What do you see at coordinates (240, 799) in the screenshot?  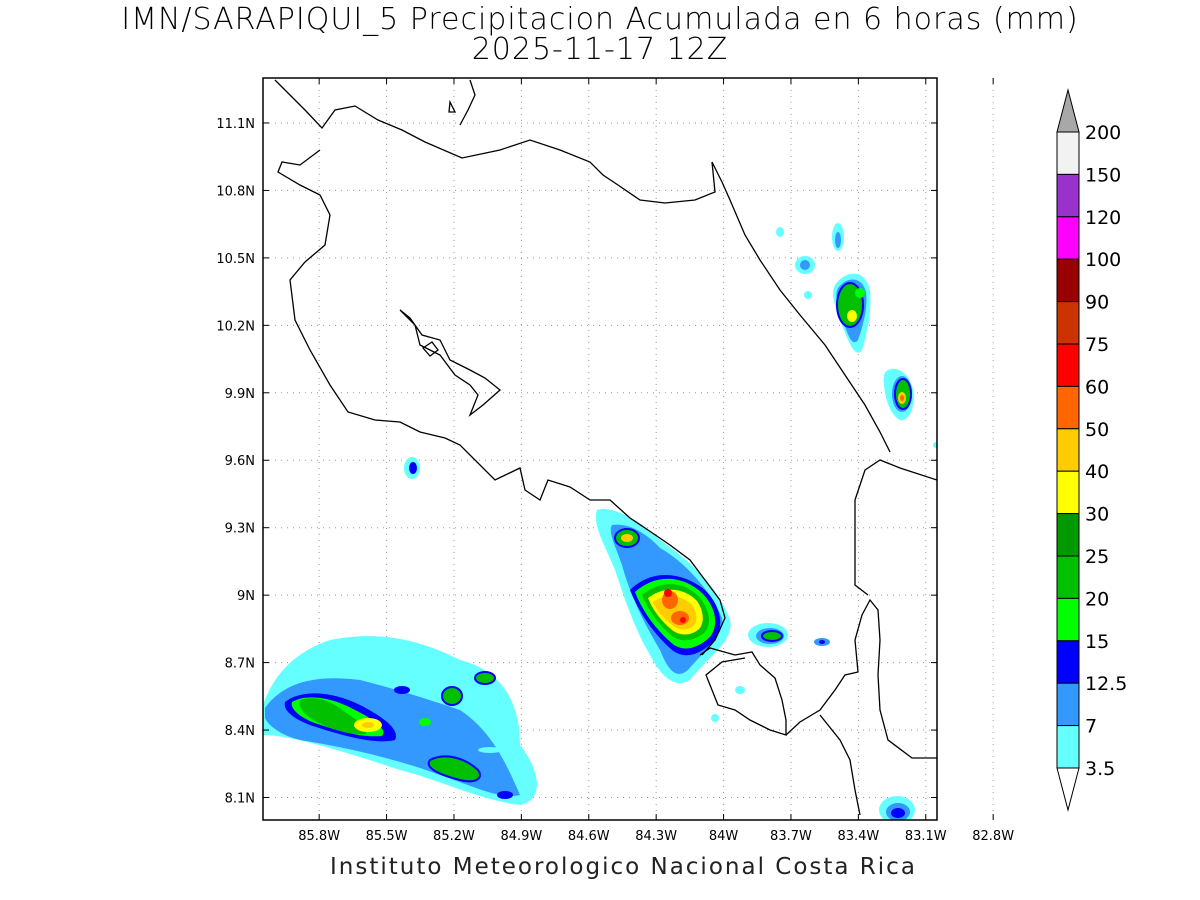 I see `lat-tick-label: 8.1N` at bounding box center [240, 799].